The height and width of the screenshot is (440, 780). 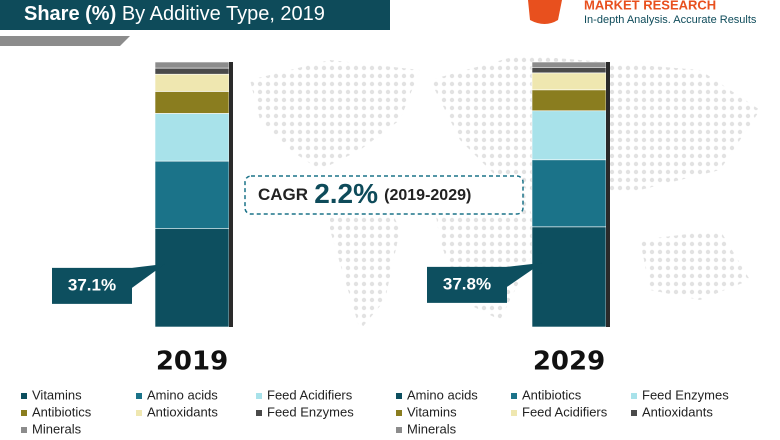 I want to click on cagr-text: CAGR 2.2% (2019-2029), so click(x=364, y=193).